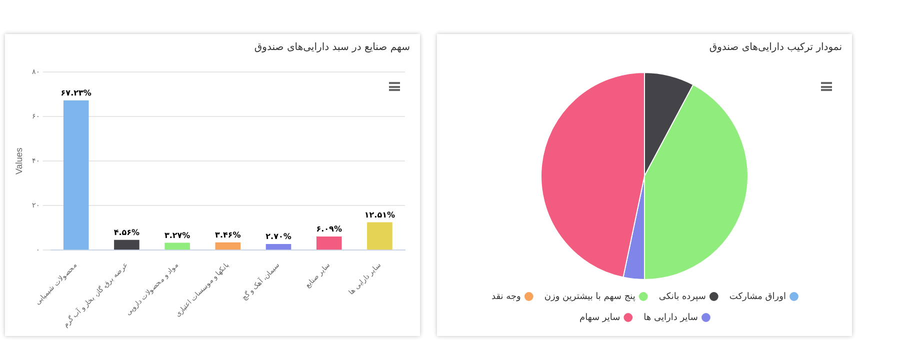  What do you see at coordinates (228, 235) in the screenshot?
I see `data-label: ۳.۴۶%` at bounding box center [228, 235].